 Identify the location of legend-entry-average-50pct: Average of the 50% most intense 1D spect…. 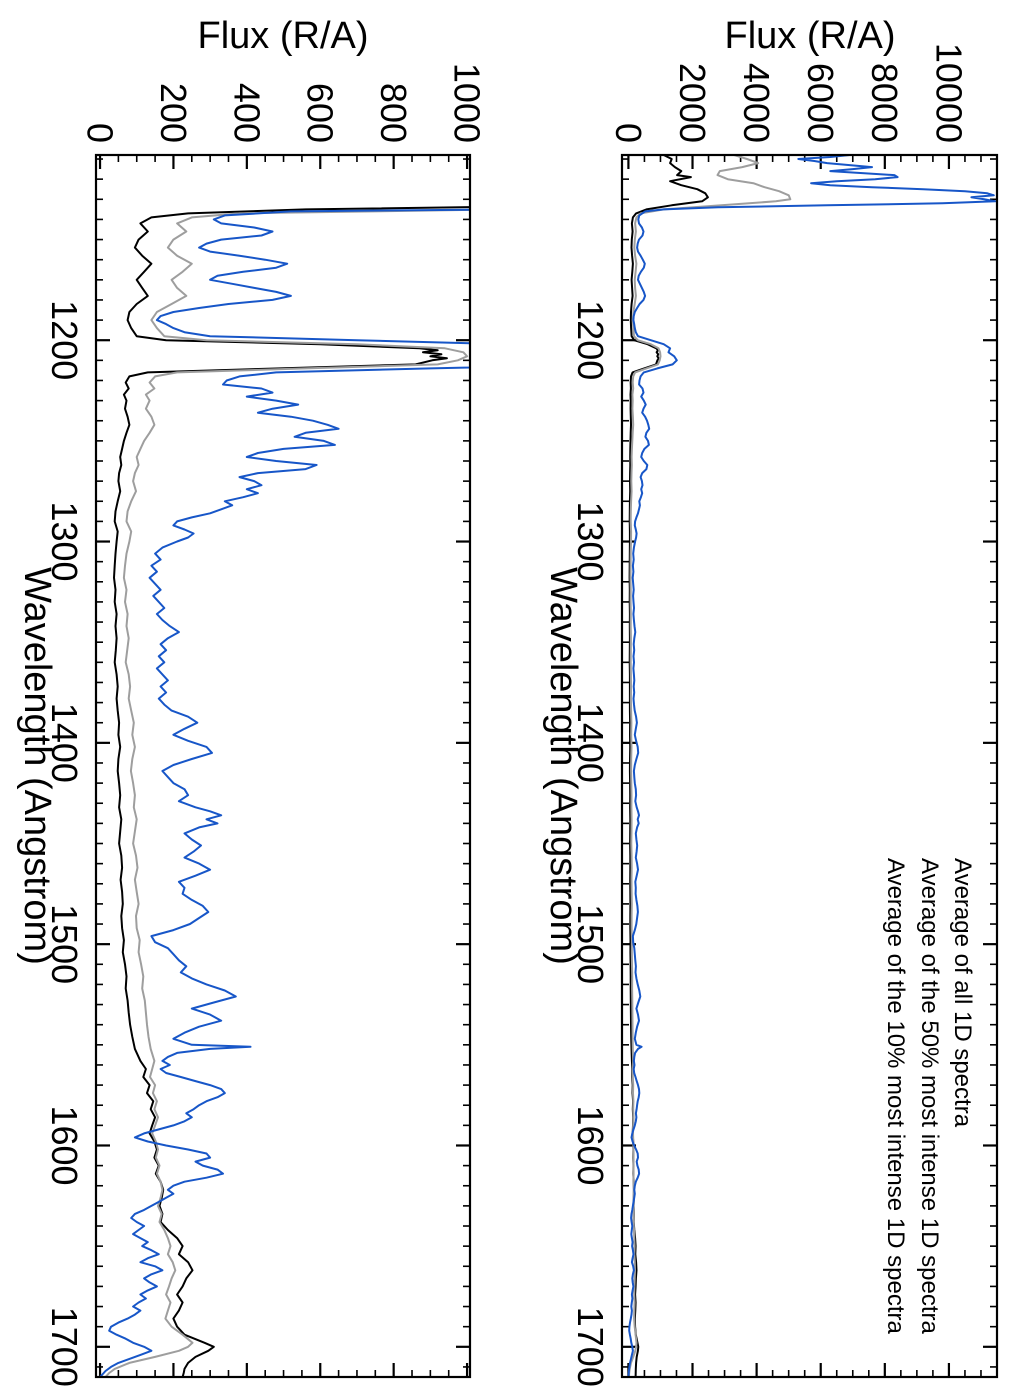
(929, 1096).